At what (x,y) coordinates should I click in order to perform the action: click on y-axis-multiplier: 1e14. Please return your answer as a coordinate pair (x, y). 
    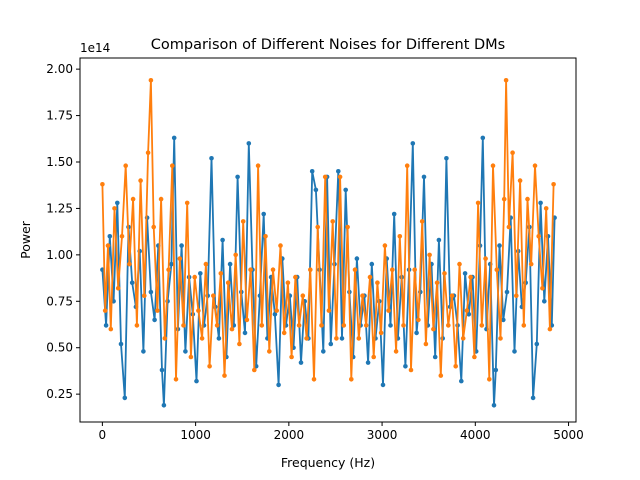
    Looking at the image, I should click on (95, 48).